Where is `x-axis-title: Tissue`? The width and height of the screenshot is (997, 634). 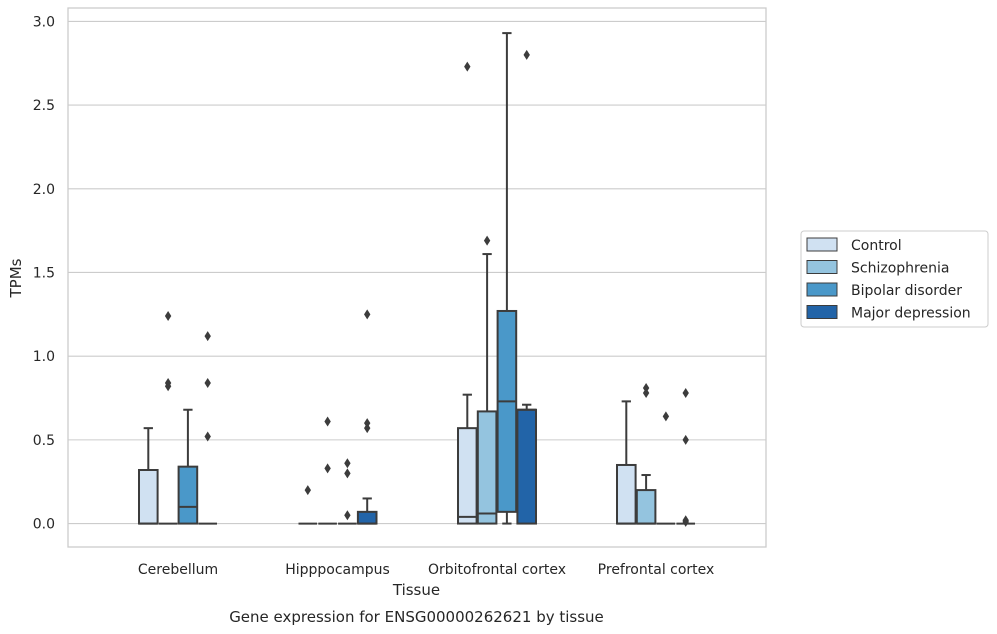 x-axis-title: Tissue is located at coordinates (416, 590).